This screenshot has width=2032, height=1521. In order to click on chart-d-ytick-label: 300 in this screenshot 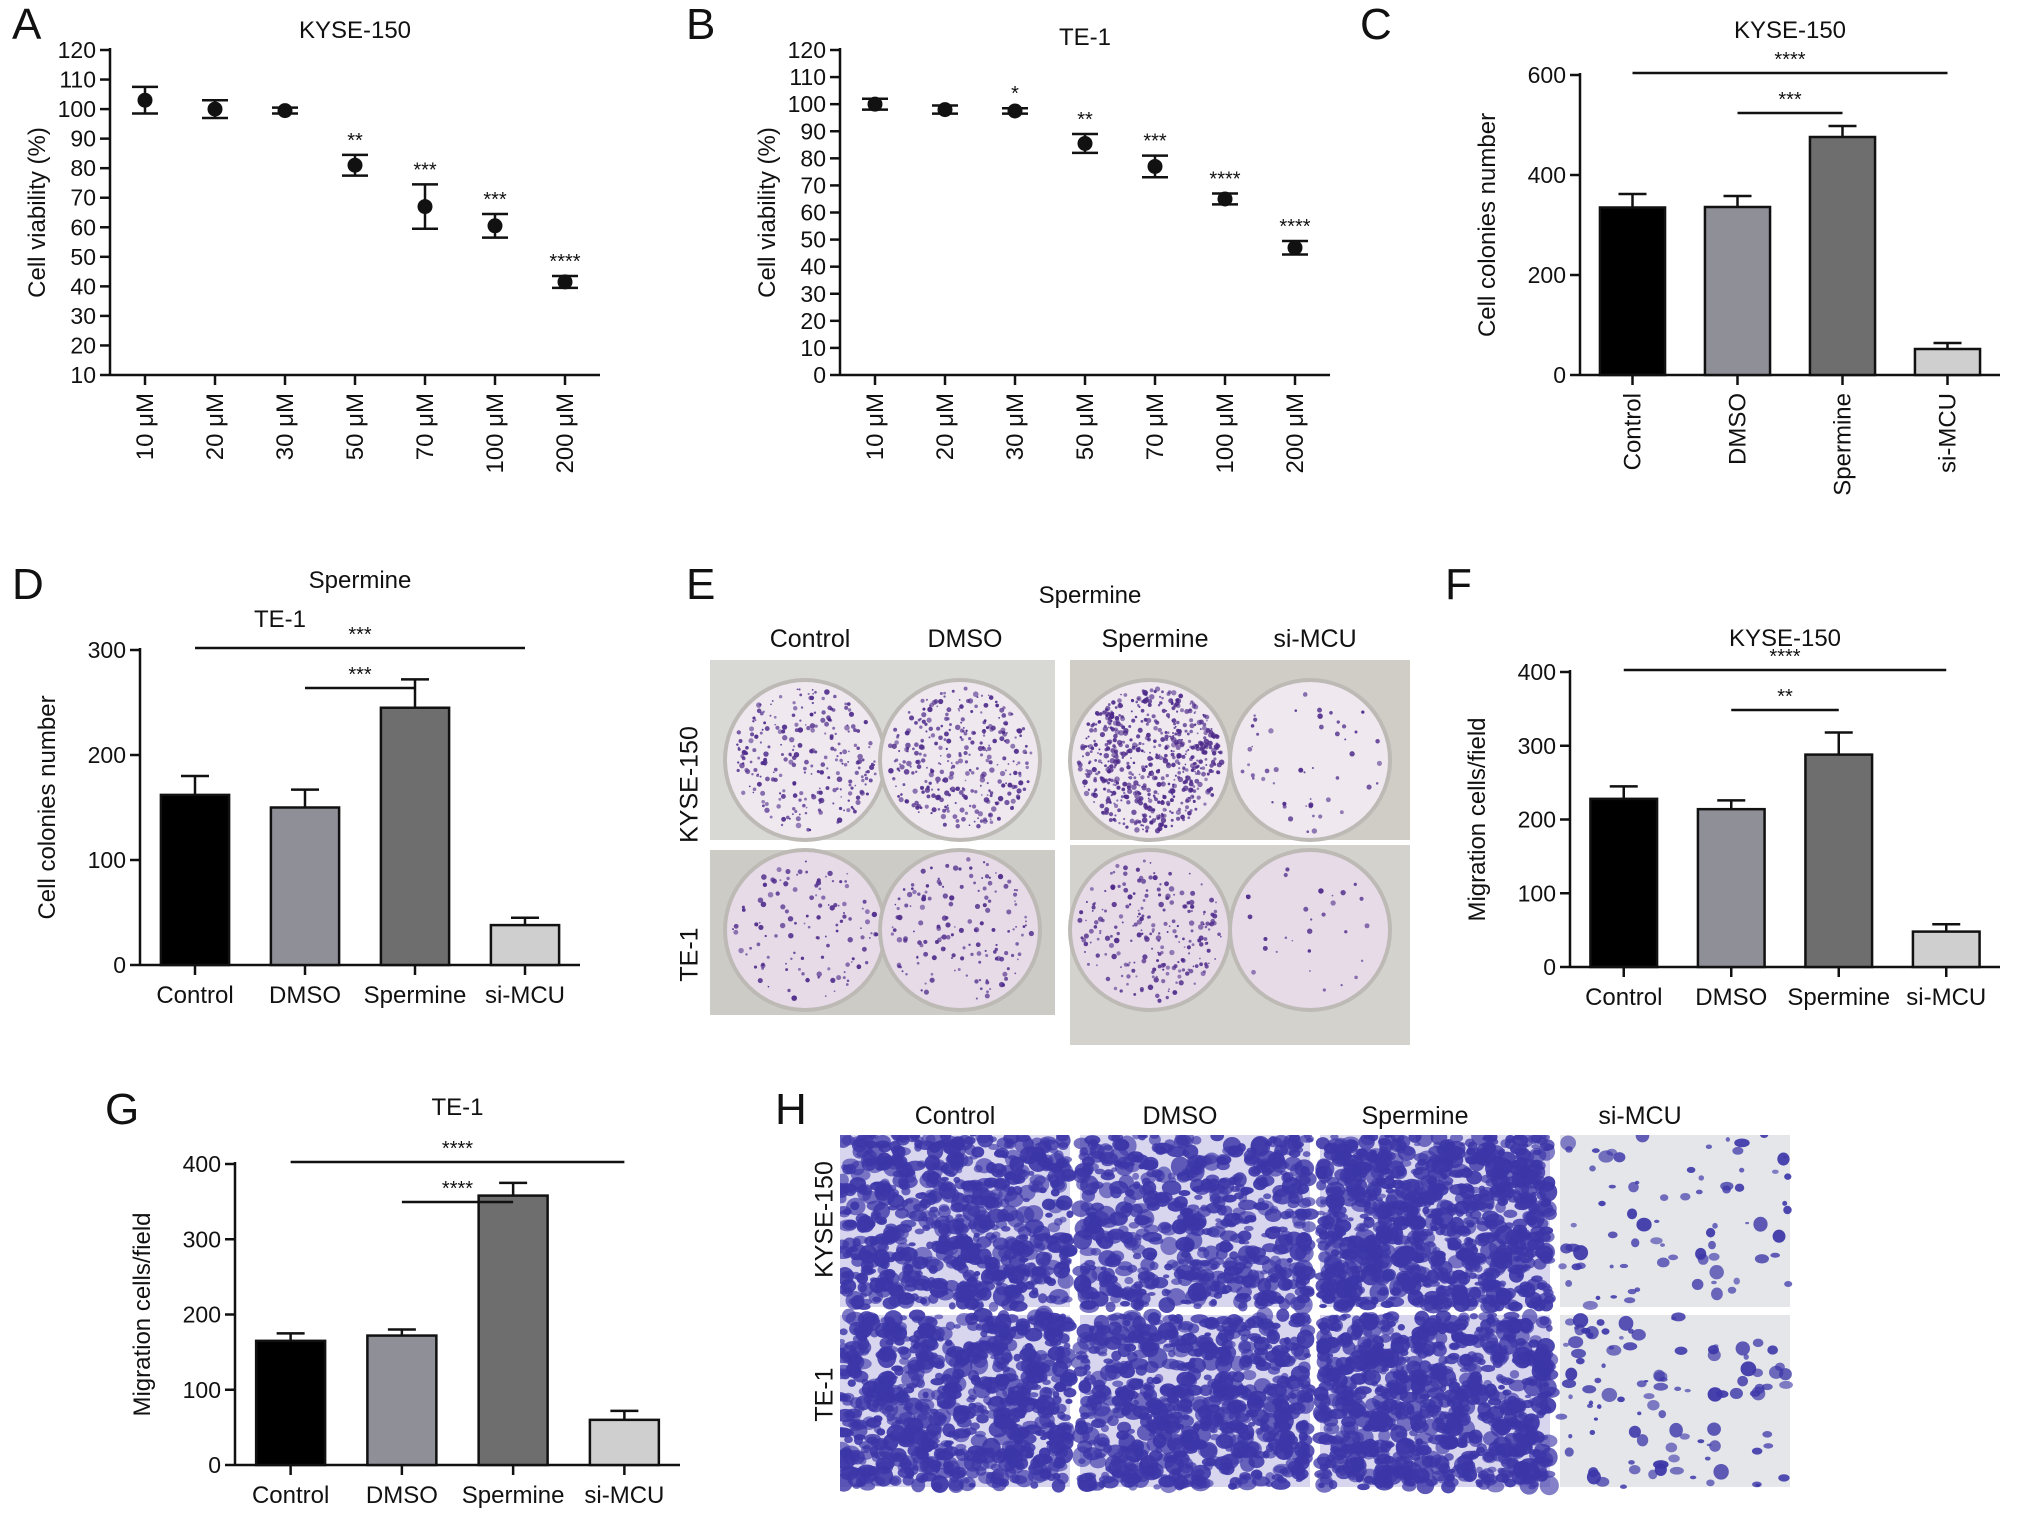, I will do `click(107, 650)`.